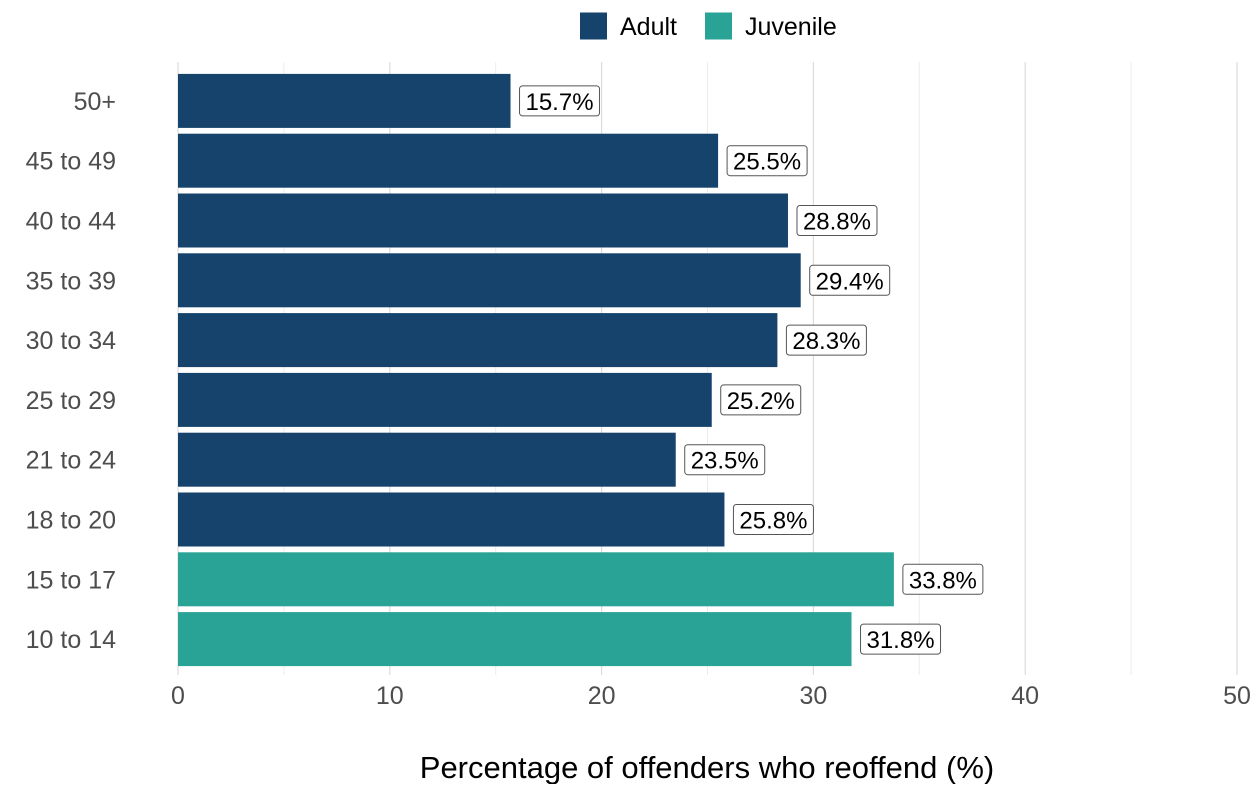  What do you see at coordinates (711, 696) in the screenshot?
I see `x-axis: 0 10 20 30 40 50` at bounding box center [711, 696].